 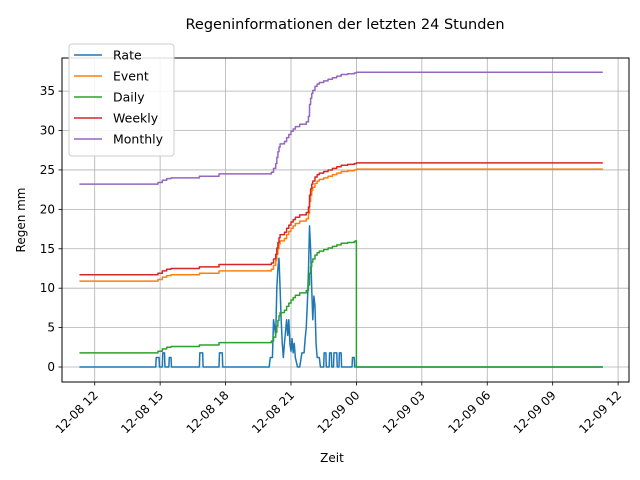 What do you see at coordinates (273, 412) in the screenshot?
I see `x-tick-label: 12-08 21` at bounding box center [273, 412].